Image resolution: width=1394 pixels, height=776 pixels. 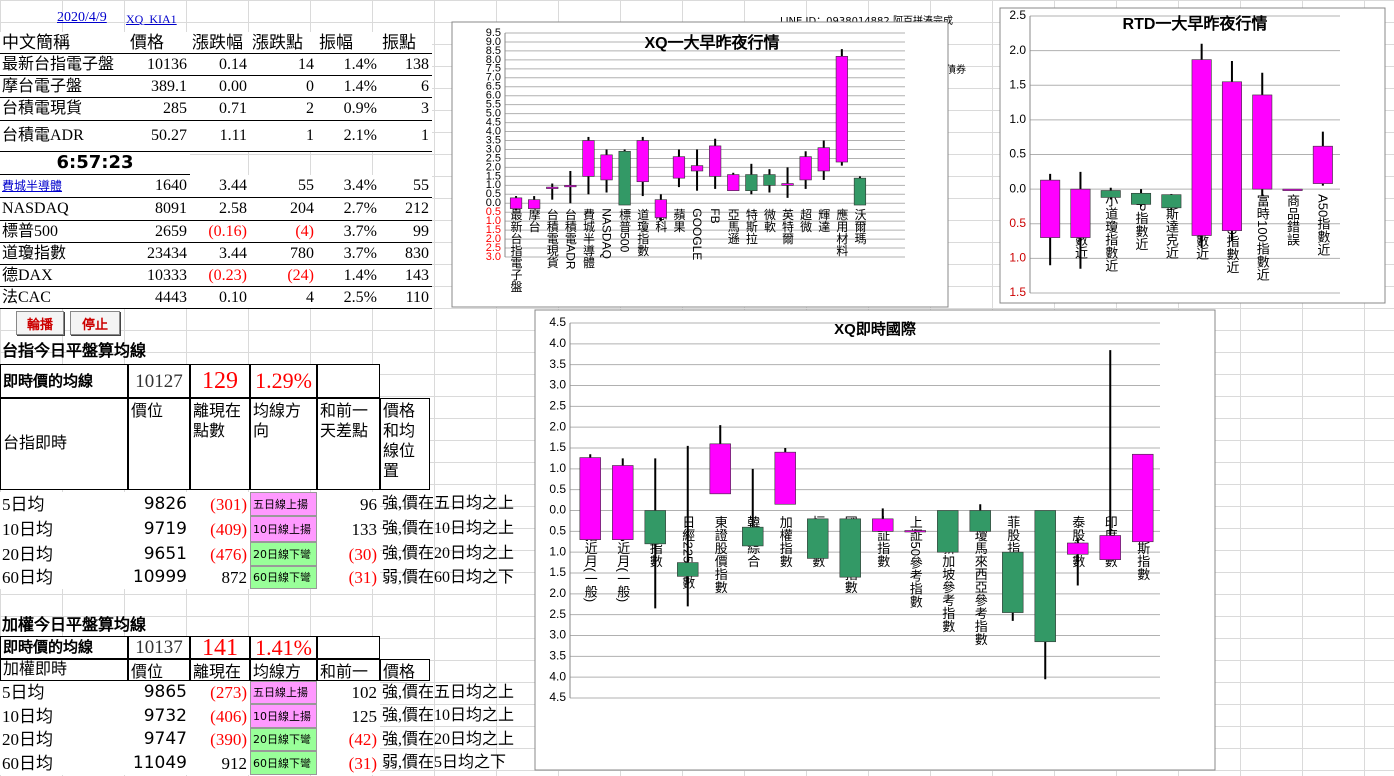 I want to click on cell: 0.00, so click(x=220, y=87).